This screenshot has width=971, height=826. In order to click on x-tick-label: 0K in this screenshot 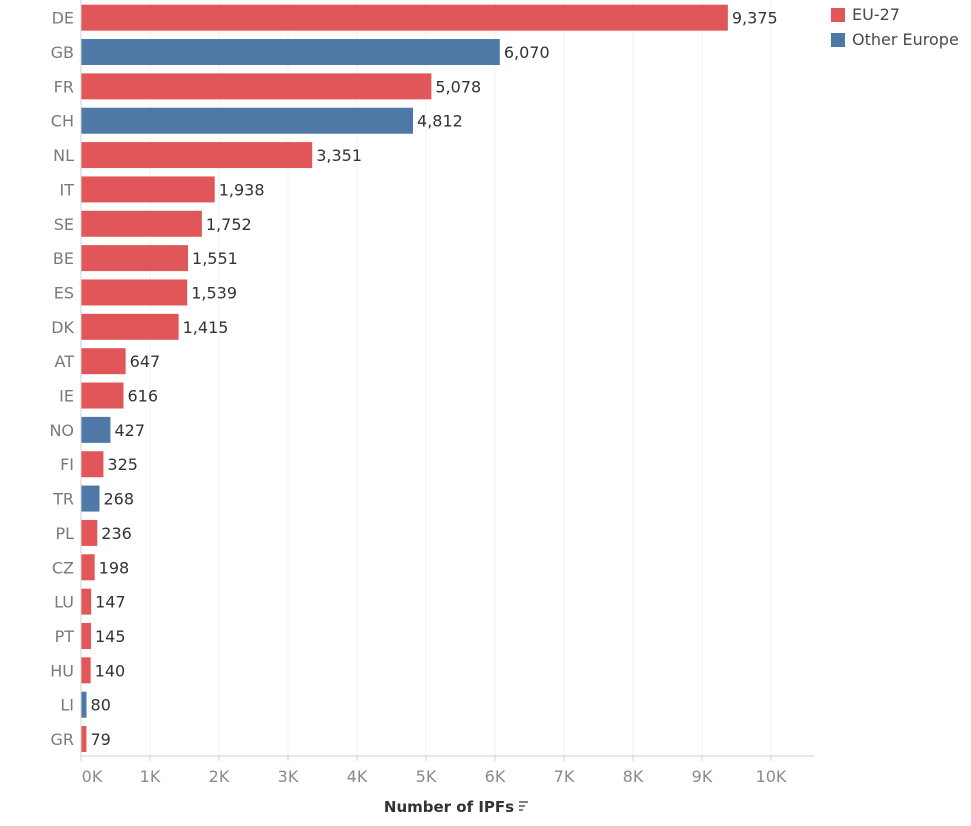, I will do `click(92, 776)`.